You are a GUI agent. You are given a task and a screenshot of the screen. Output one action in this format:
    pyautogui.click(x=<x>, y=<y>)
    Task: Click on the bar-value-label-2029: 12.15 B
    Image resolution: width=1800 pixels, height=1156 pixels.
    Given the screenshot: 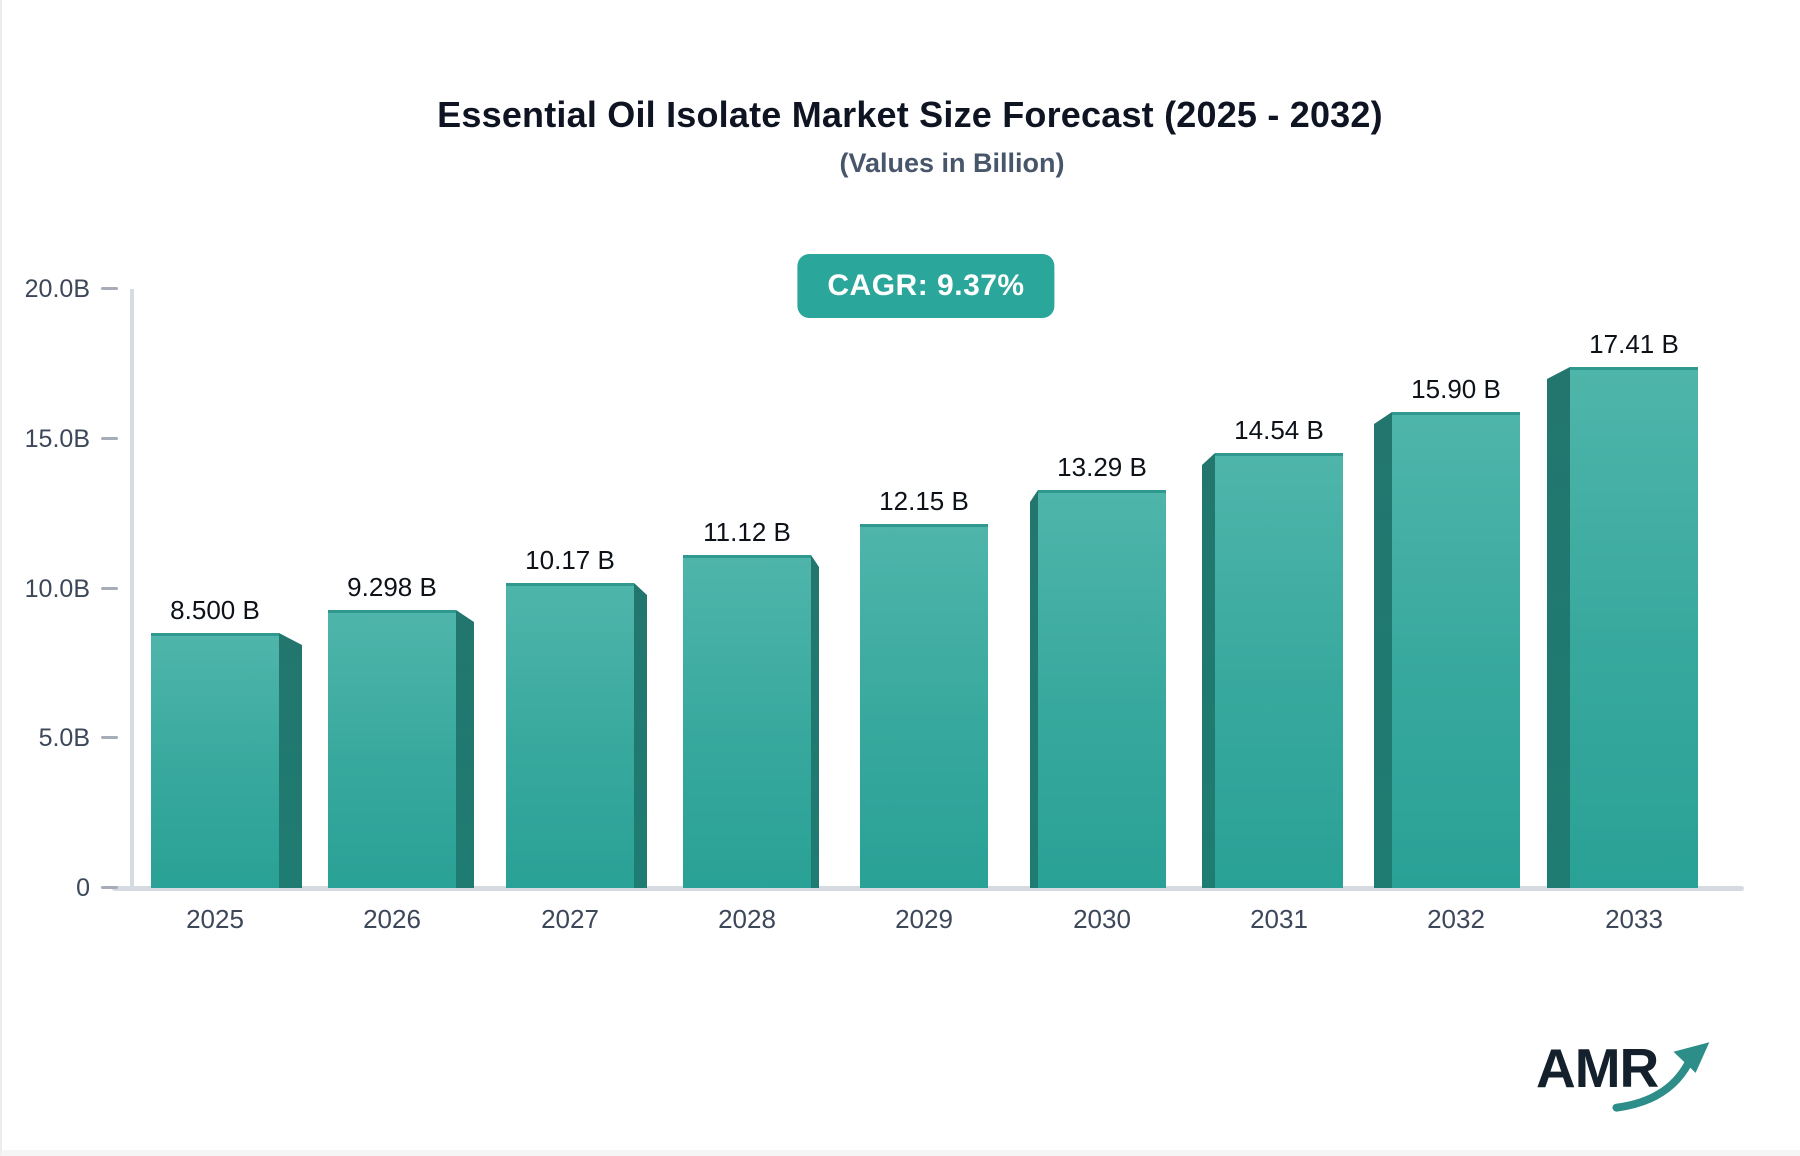 What is the action you would take?
    pyautogui.click(x=924, y=501)
    